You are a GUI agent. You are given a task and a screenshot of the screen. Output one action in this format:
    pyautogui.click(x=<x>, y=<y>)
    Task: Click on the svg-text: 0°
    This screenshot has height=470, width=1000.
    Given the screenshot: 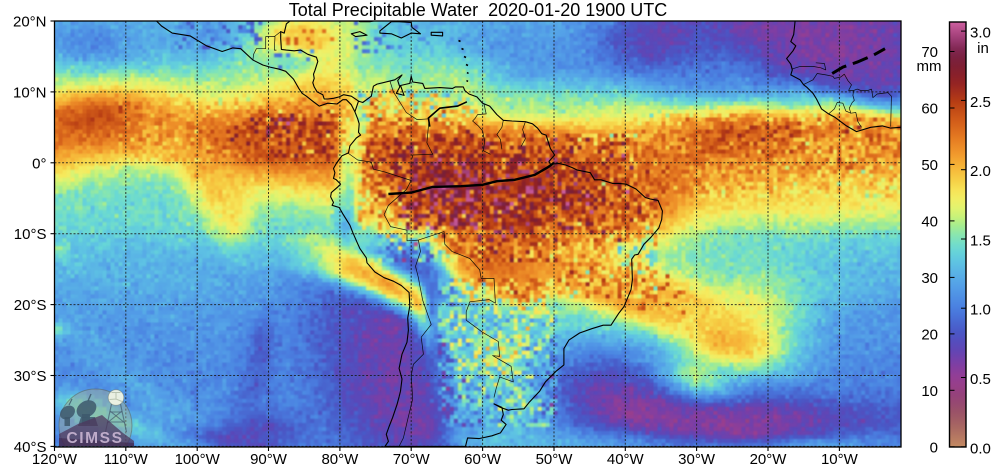 What is the action you would take?
    pyautogui.click(x=39, y=163)
    